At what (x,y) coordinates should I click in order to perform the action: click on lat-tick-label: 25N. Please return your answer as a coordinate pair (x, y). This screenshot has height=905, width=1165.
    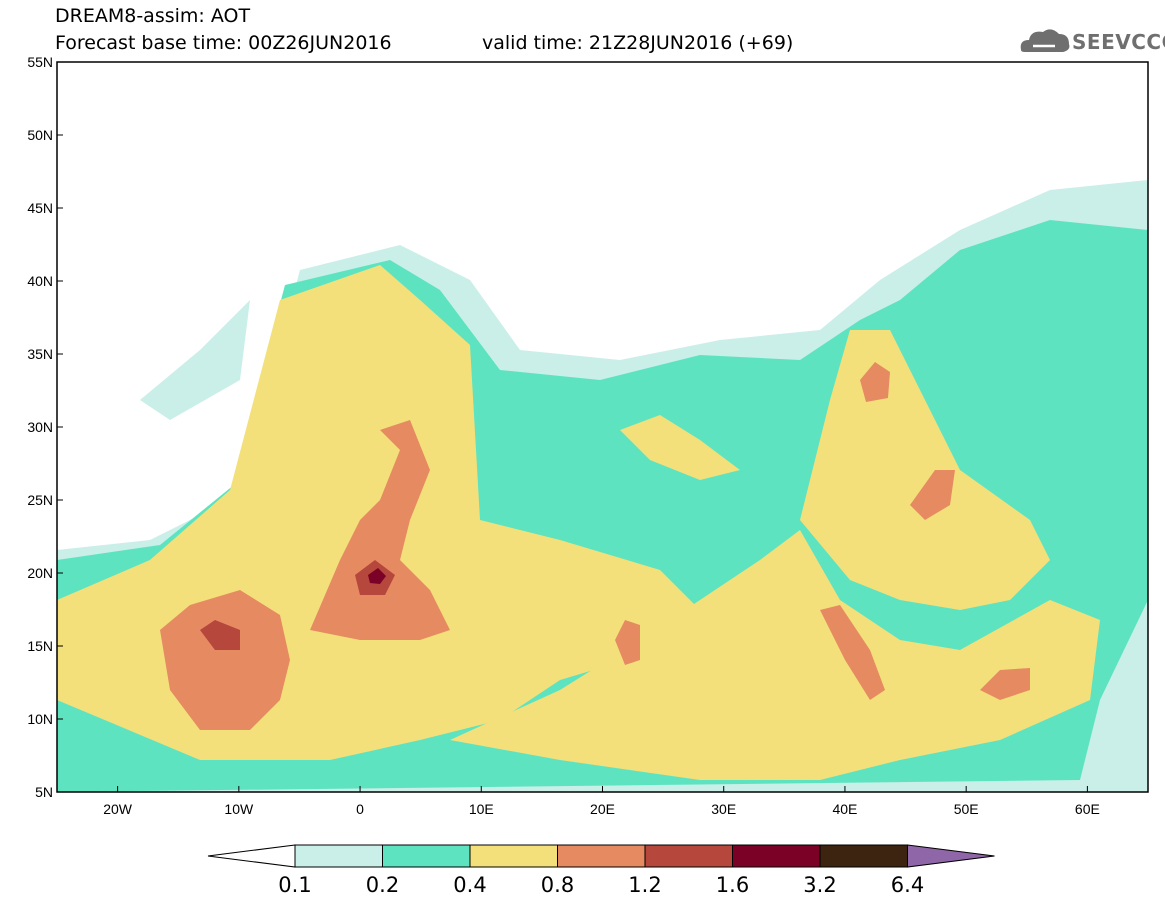
    Looking at the image, I should click on (40, 500).